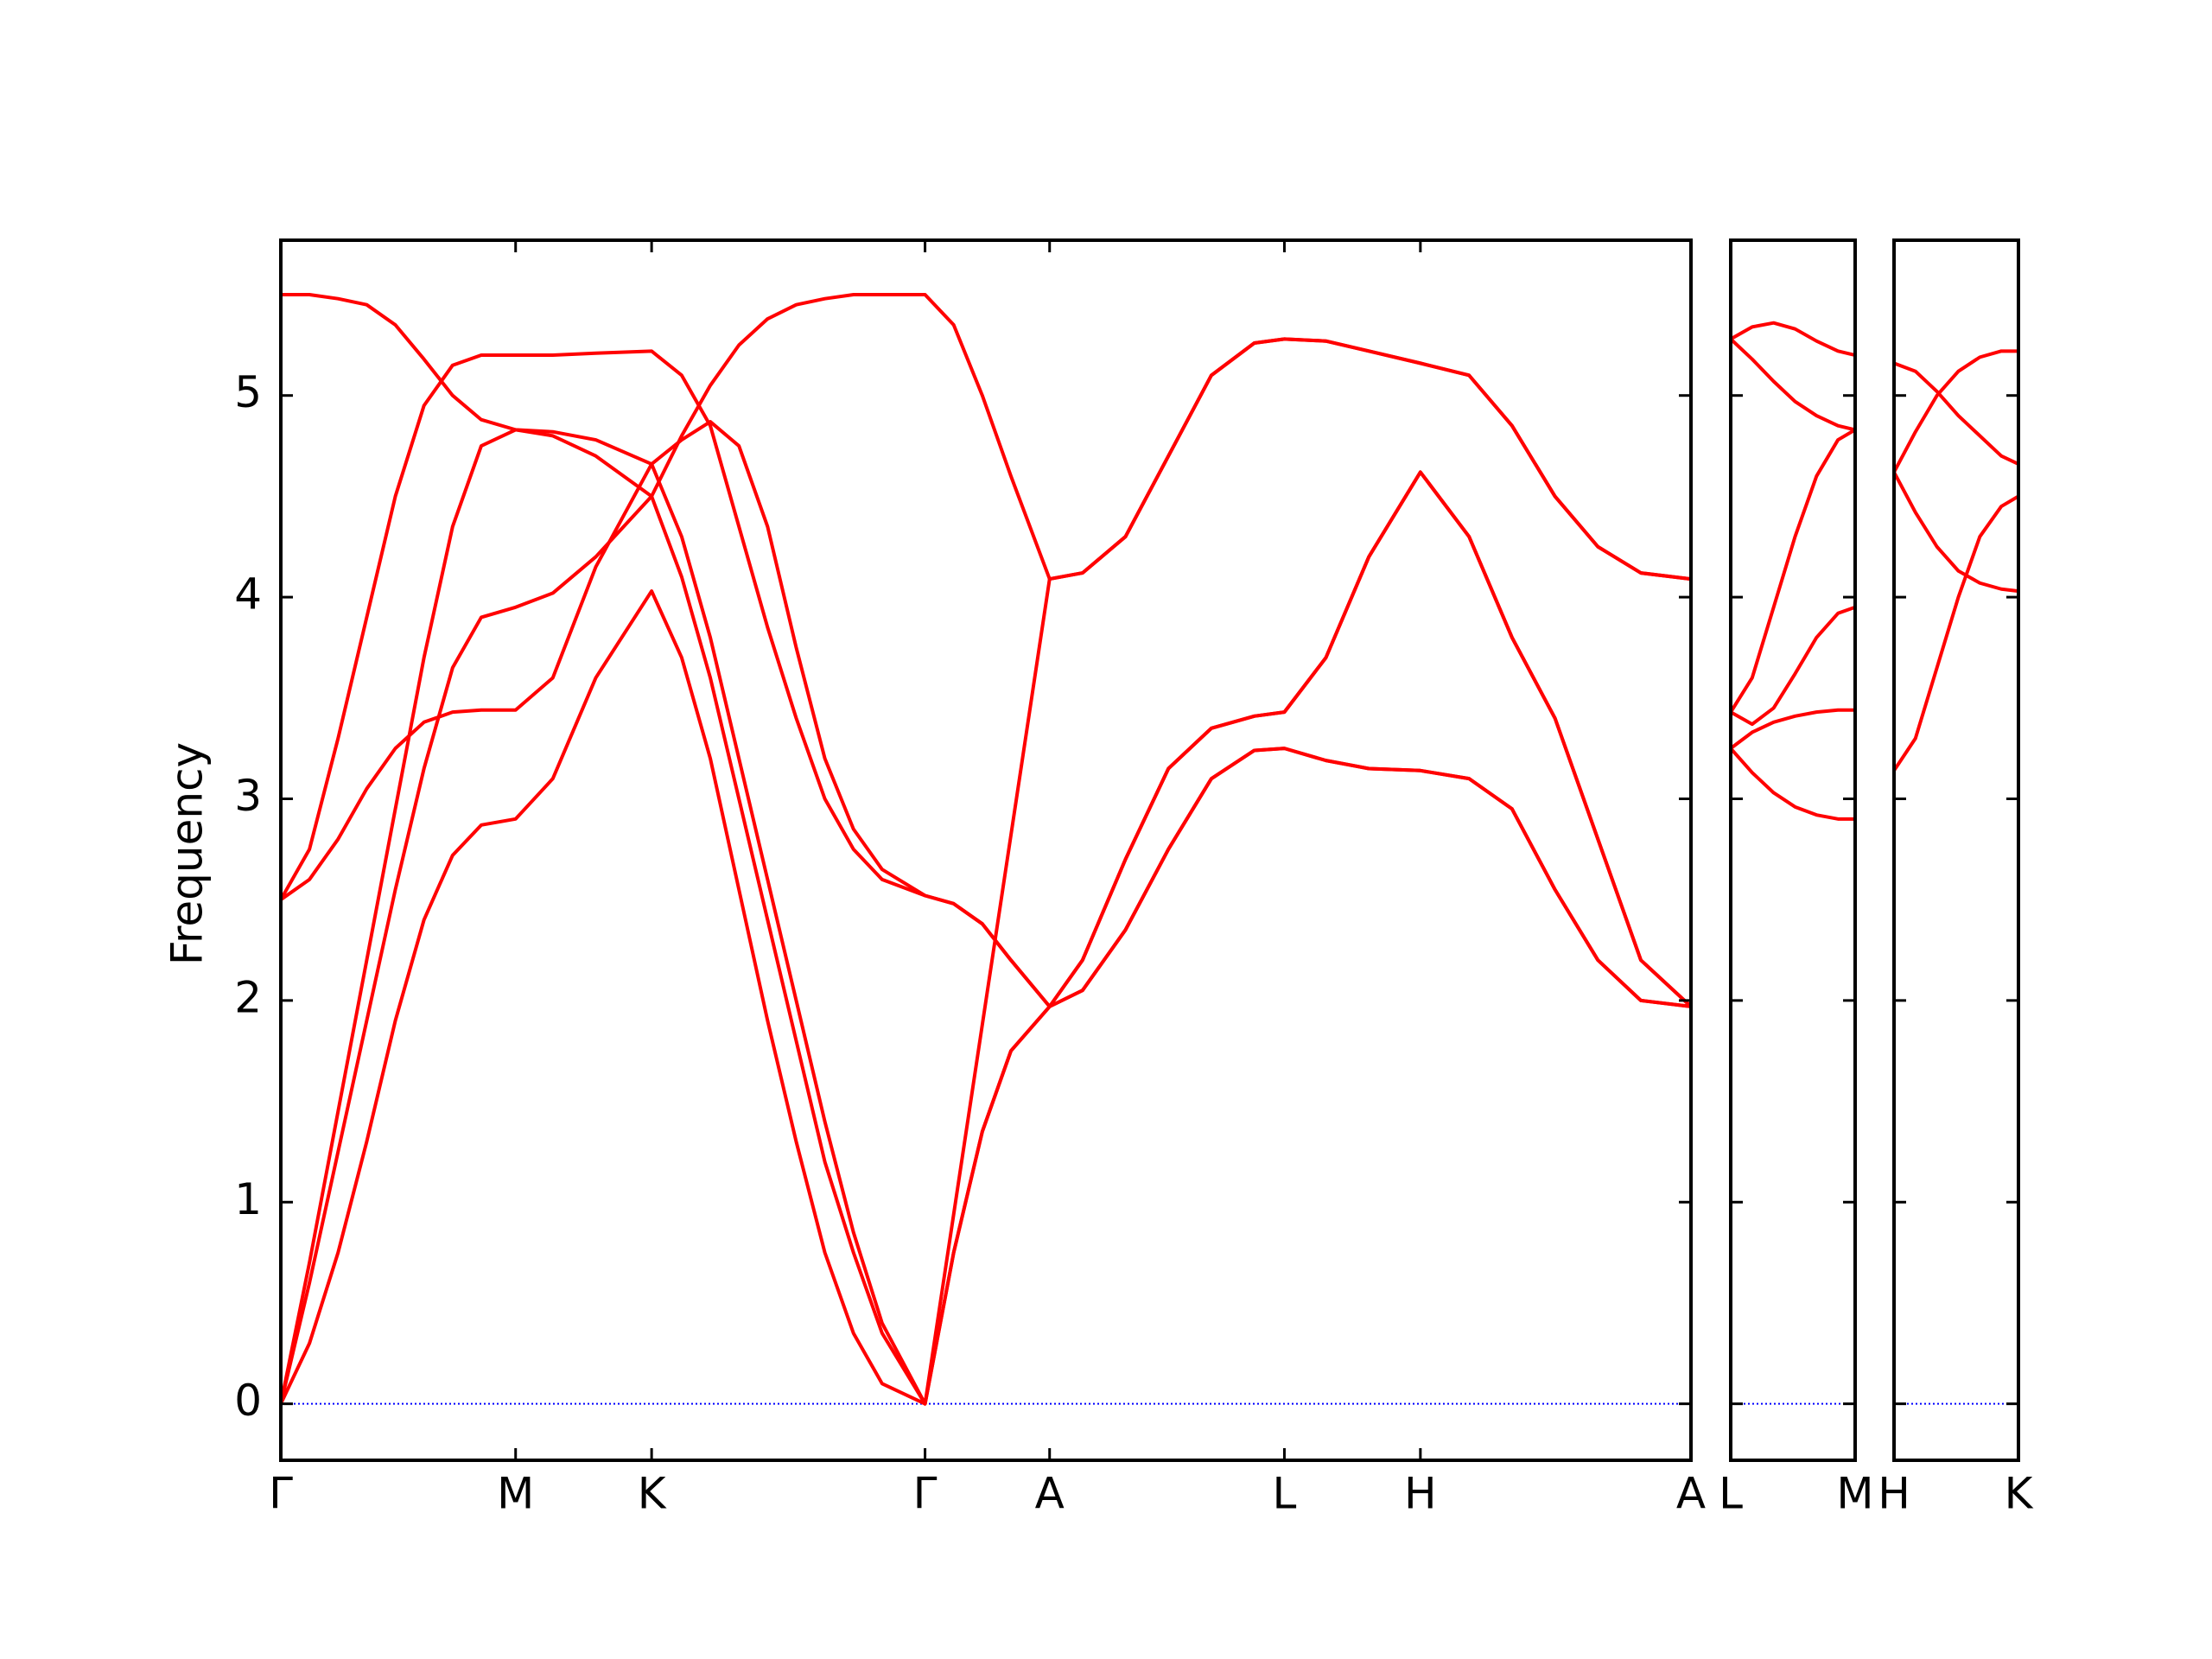 The height and width of the screenshot is (1659, 2212). What do you see at coordinates (248, 997) in the screenshot?
I see `y-tick-label: 2` at bounding box center [248, 997].